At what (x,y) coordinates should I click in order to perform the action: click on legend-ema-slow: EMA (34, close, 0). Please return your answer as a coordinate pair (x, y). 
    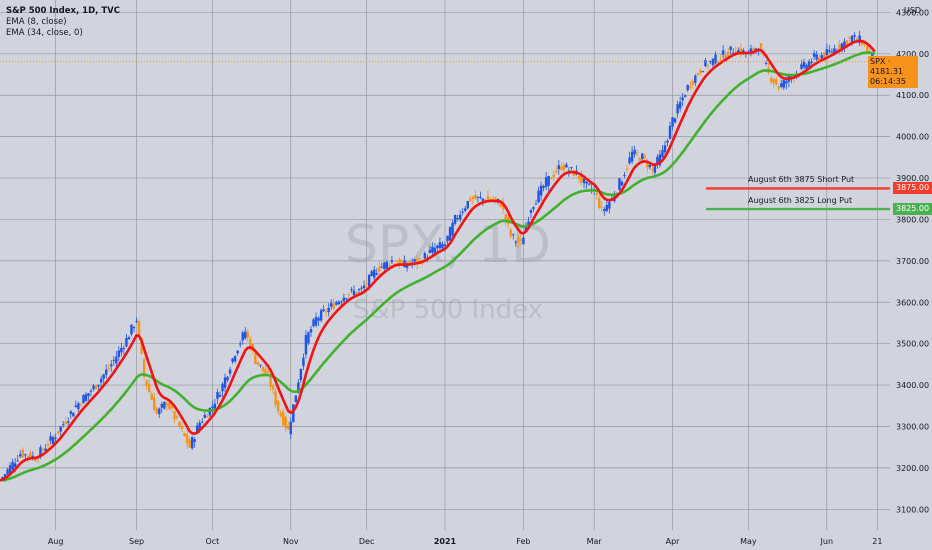
    Looking at the image, I should click on (44, 33).